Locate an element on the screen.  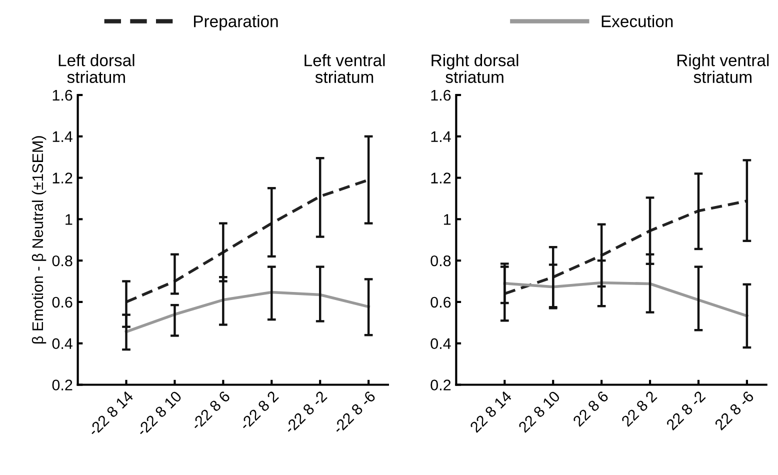
y-axis-title: β Emotion - β Neutral (±1SEM) is located at coordinates (39, 240).